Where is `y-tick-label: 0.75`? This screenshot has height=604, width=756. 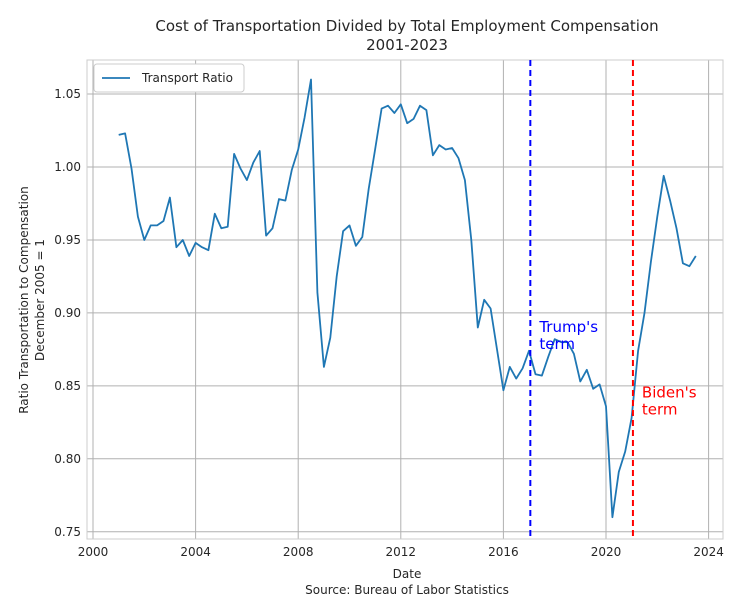 y-tick-label: 0.75 is located at coordinates (67, 532).